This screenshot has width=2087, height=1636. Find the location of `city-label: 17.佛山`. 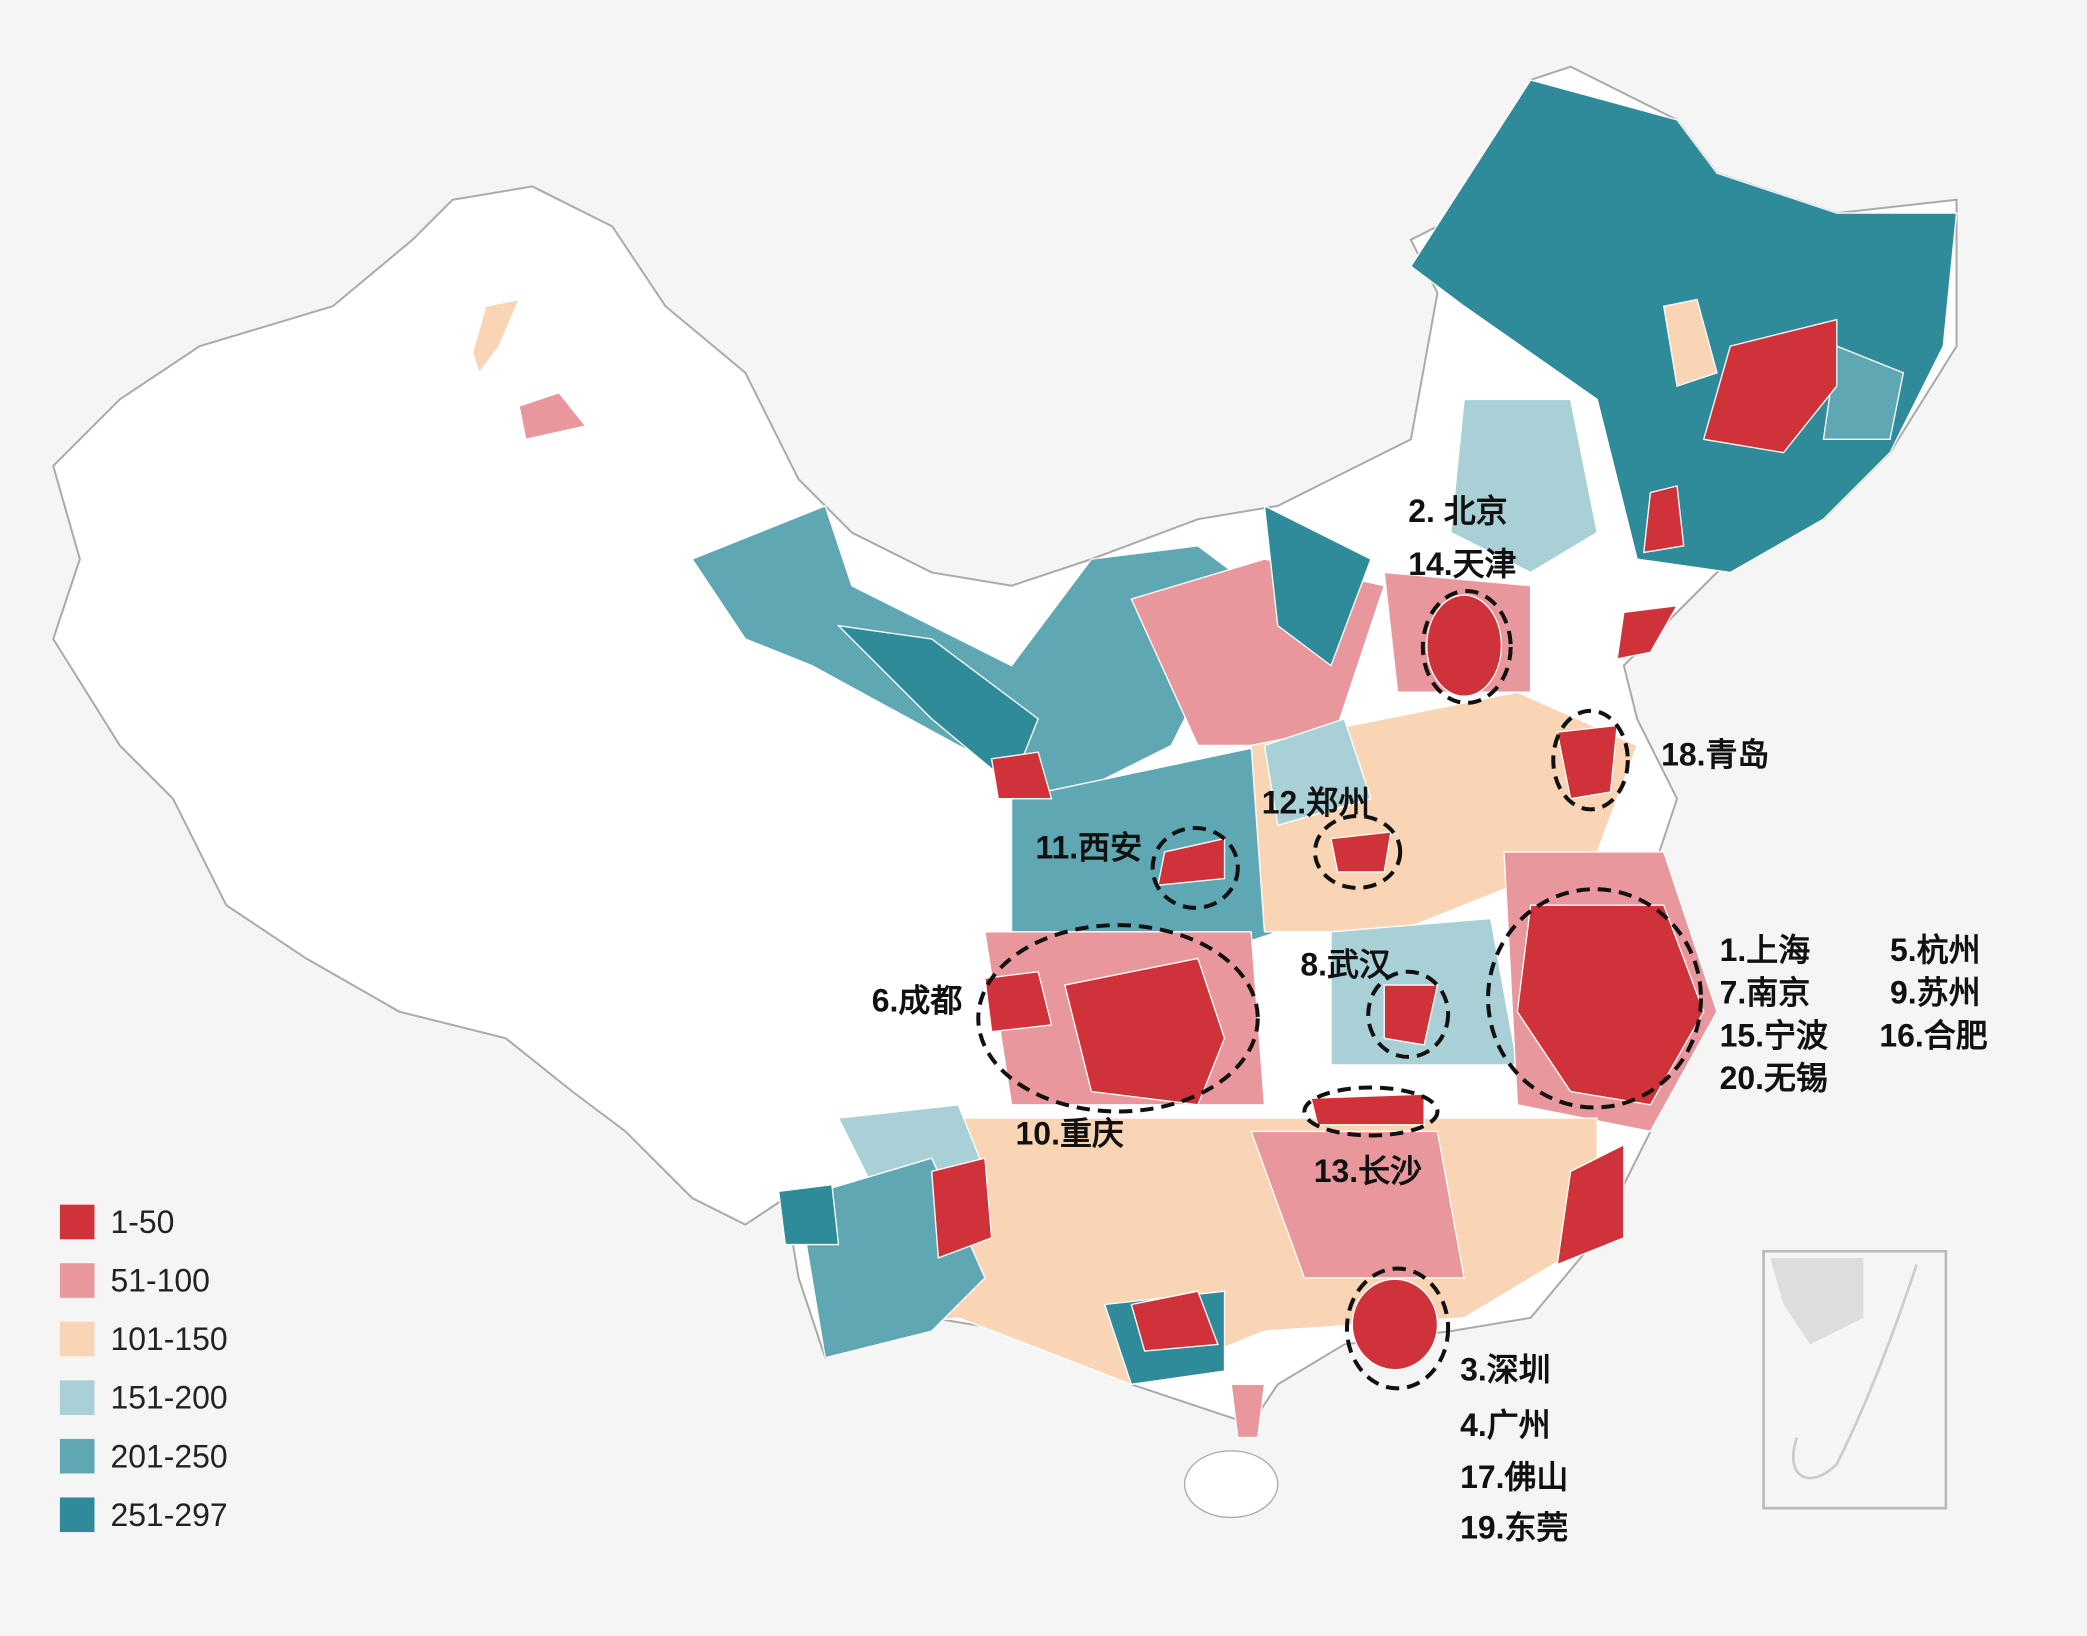

city-label: 17.佛山 is located at coordinates (1514, 1477).